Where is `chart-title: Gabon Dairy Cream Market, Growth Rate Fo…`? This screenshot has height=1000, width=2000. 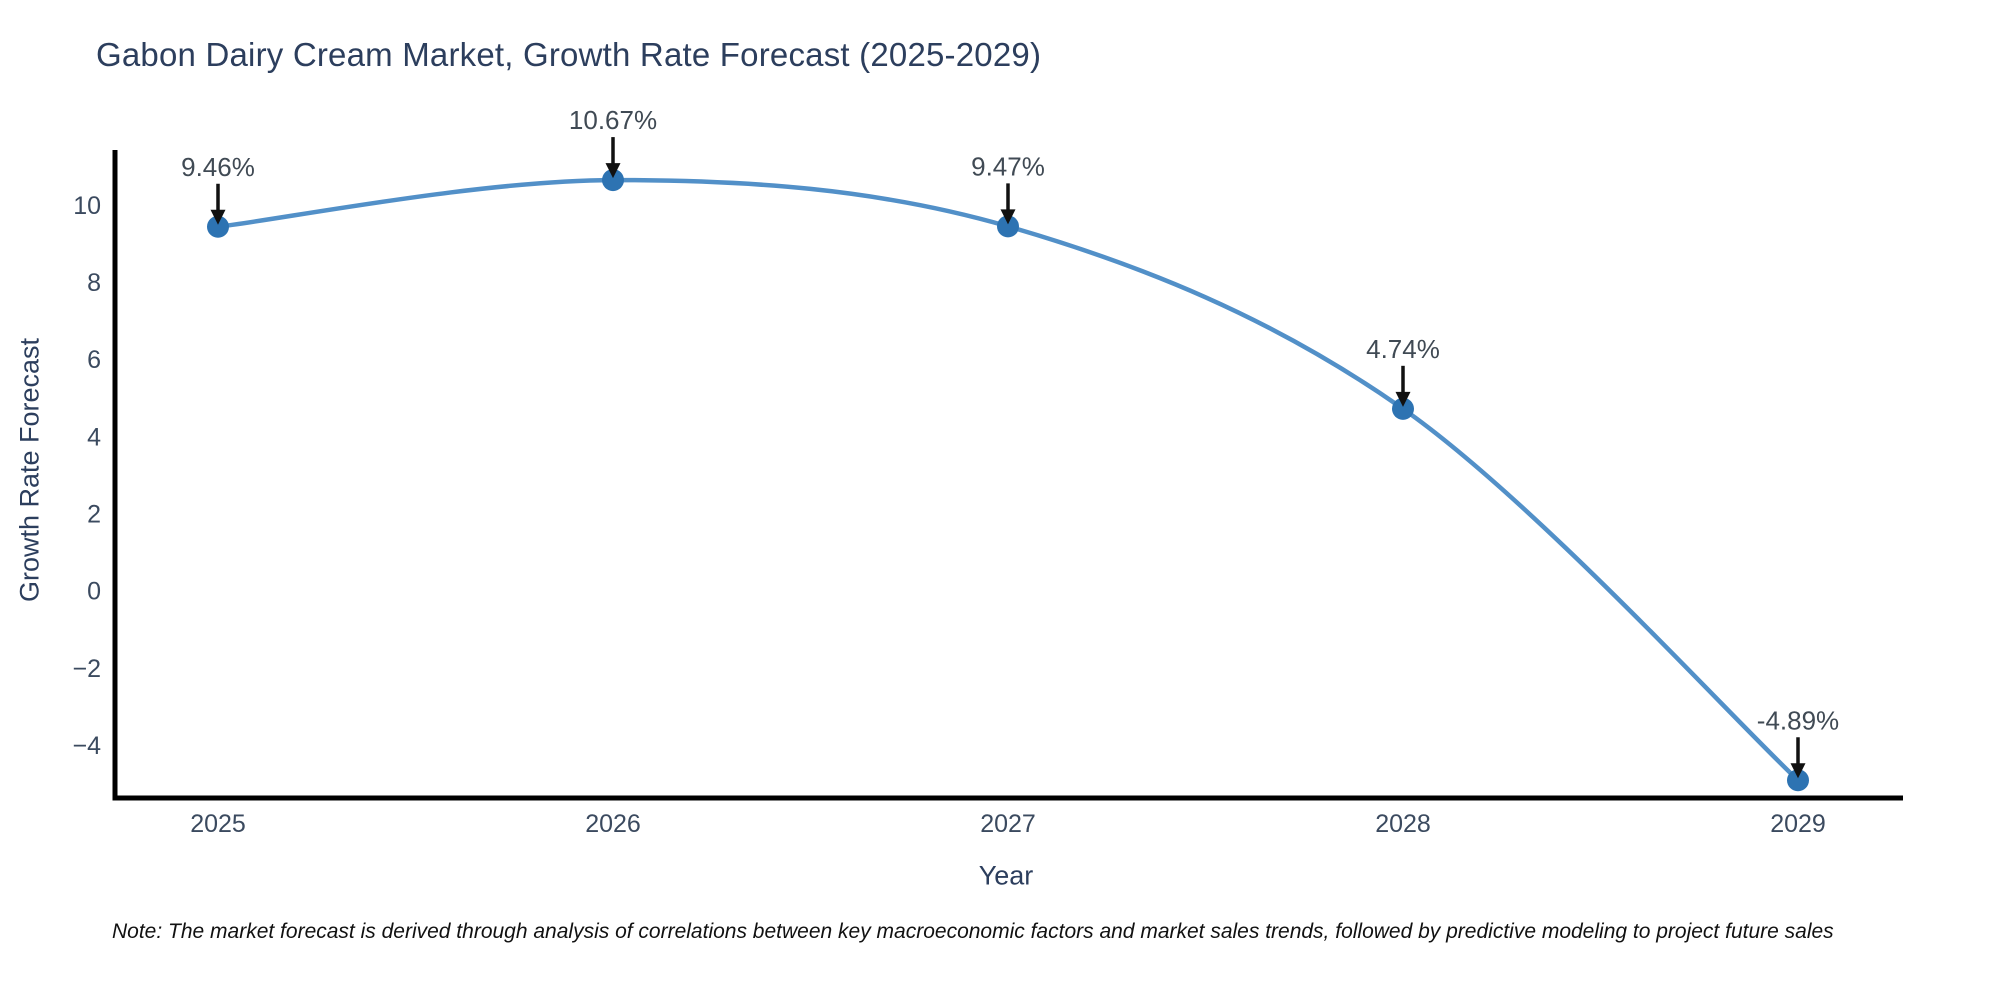 chart-title: Gabon Dairy Cream Market, Growth Rate Fo… is located at coordinates (569, 54).